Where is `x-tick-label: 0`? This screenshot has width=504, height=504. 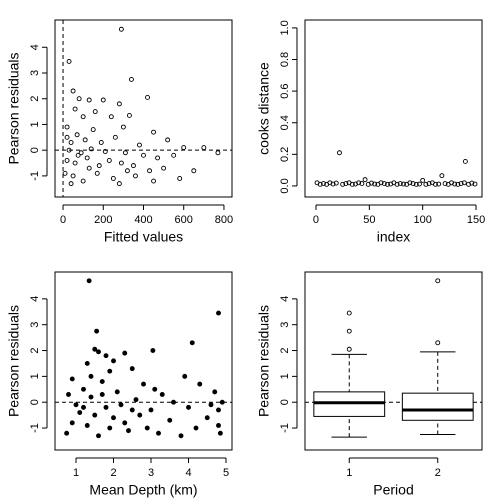
x-tick-label: 0 is located at coordinates (316, 220).